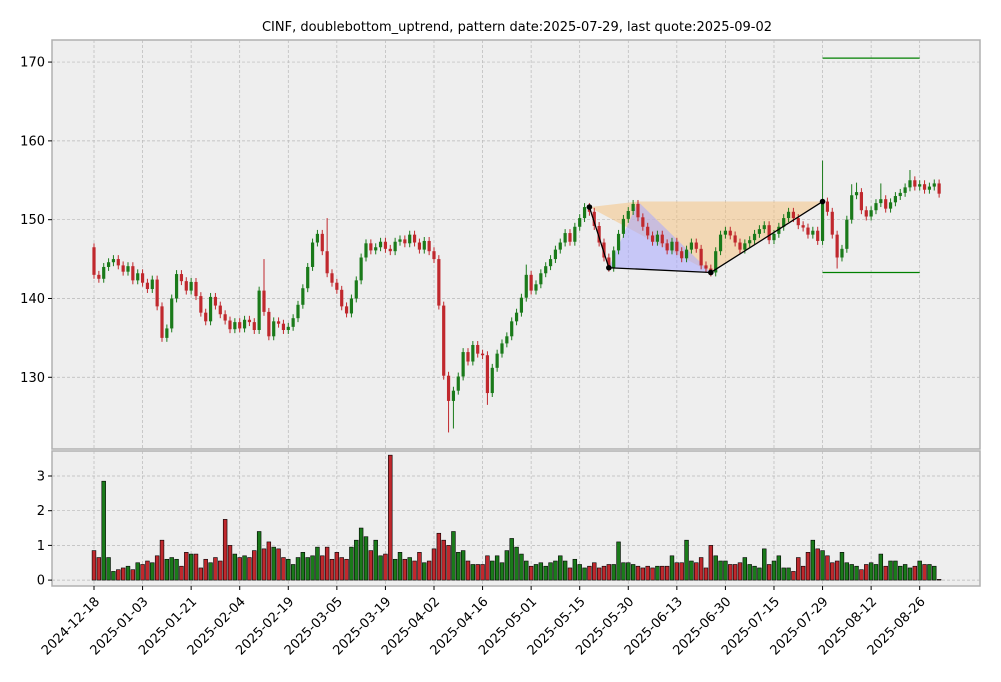 This screenshot has height=682, width=1001. What do you see at coordinates (32, 63) in the screenshot?
I see `y-tick-label: 170` at bounding box center [32, 63].